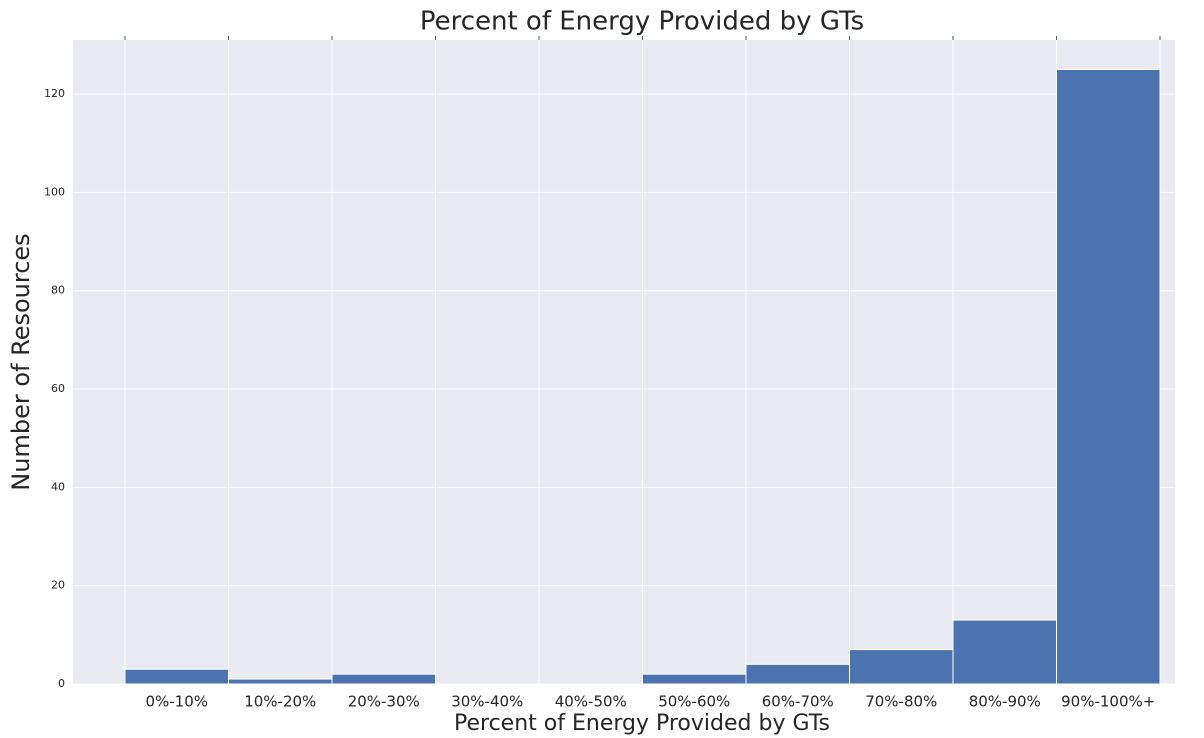  I want to click on y-tick-label: 20, so click(58, 585).